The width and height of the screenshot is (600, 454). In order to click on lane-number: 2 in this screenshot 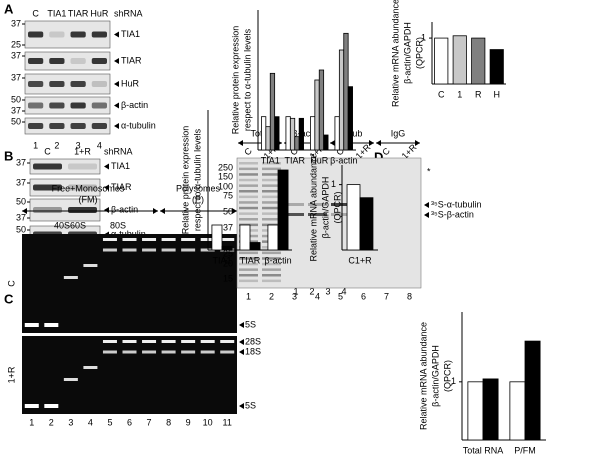, I will do `click(56, 145)`.